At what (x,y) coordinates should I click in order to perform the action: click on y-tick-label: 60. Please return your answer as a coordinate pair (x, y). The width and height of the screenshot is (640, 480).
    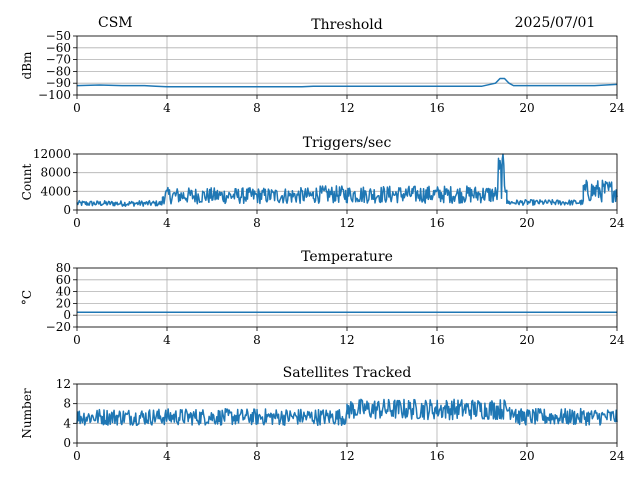
    Looking at the image, I should click on (63, 280).